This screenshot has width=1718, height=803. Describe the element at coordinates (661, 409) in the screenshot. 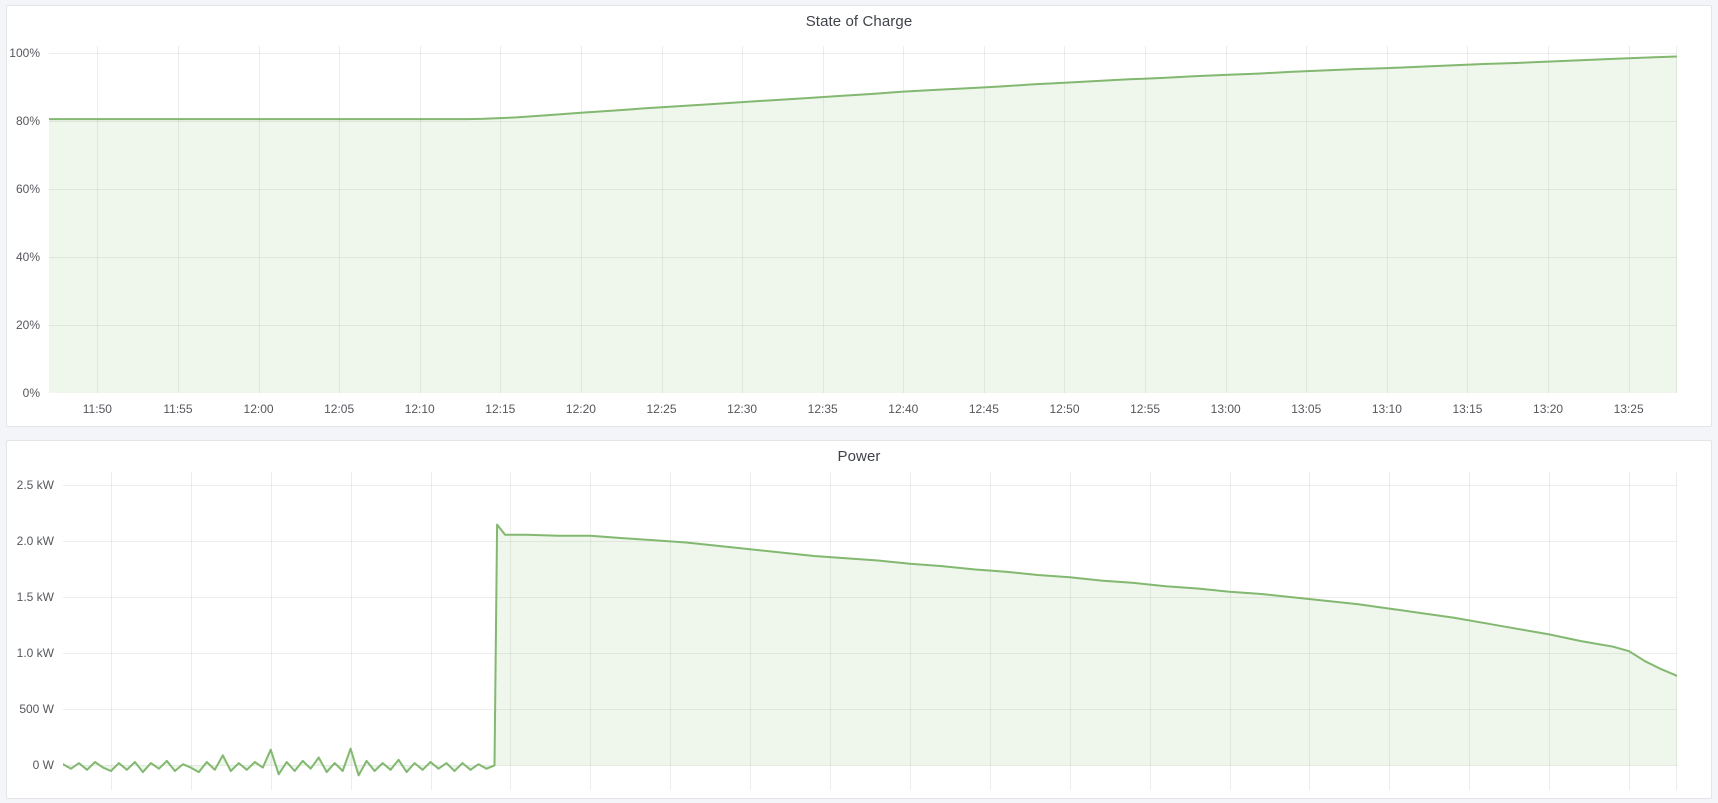

I see `x-axis-tick-label: 12:25` at that location.